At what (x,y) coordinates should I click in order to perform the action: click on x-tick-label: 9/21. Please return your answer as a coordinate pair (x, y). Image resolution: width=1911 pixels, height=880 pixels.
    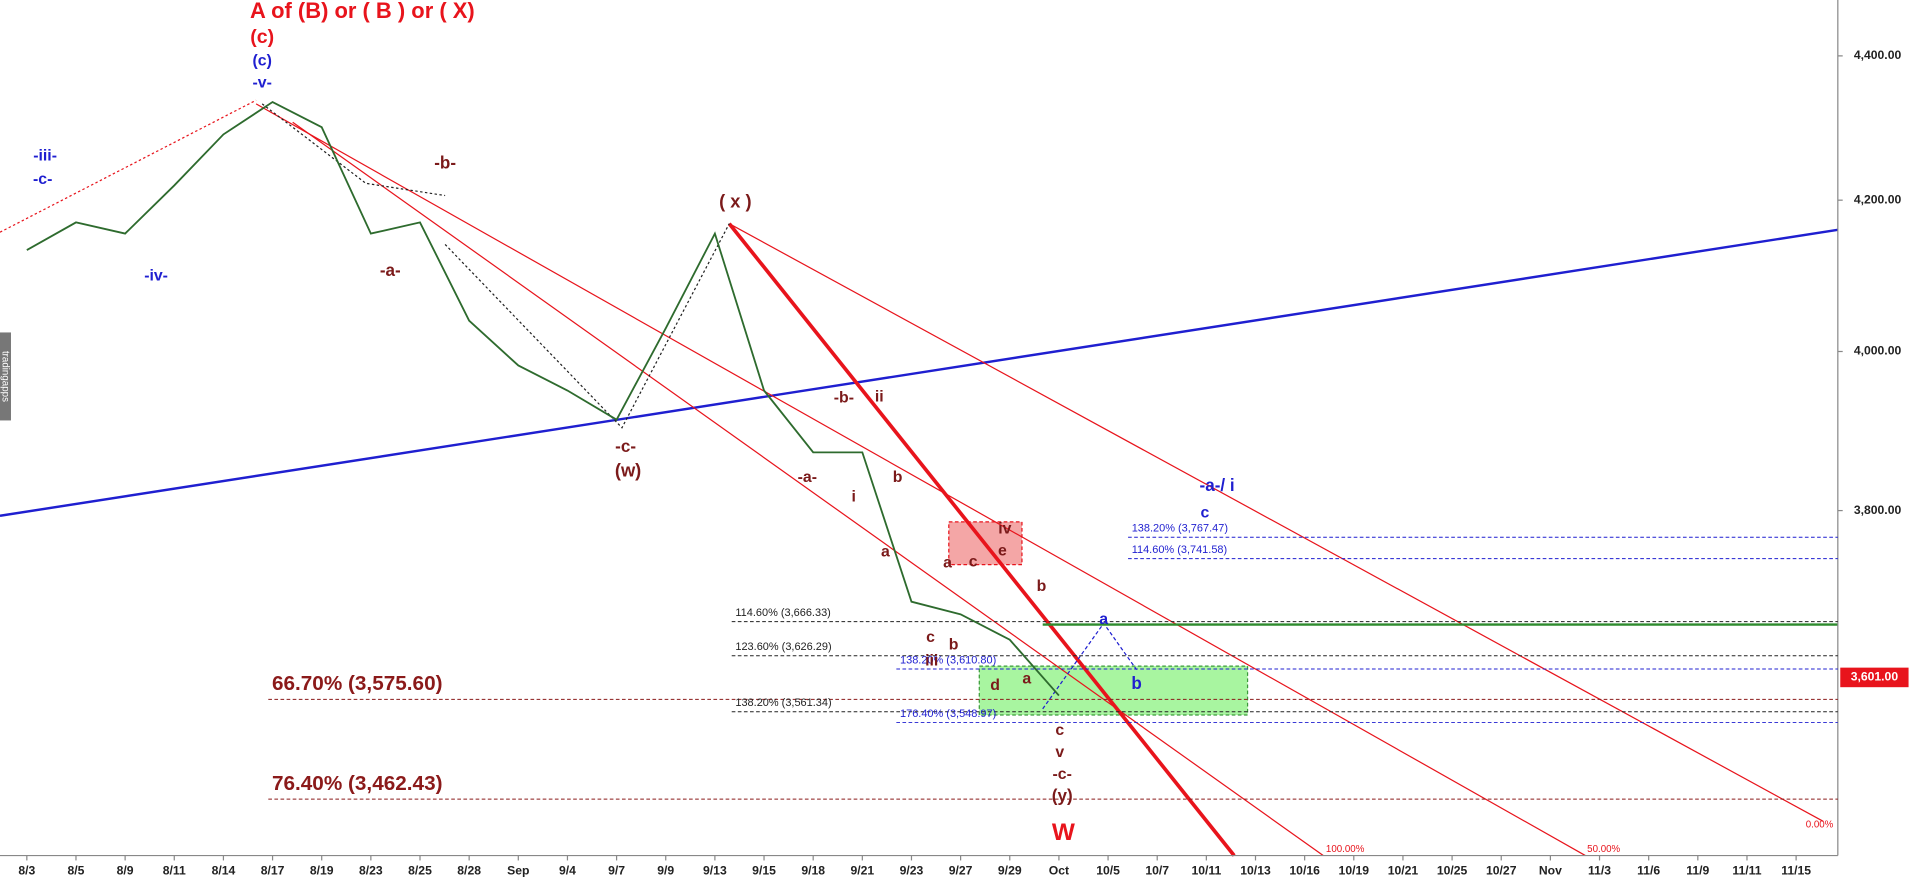
    Looking at the image, I should click on (862, 871).